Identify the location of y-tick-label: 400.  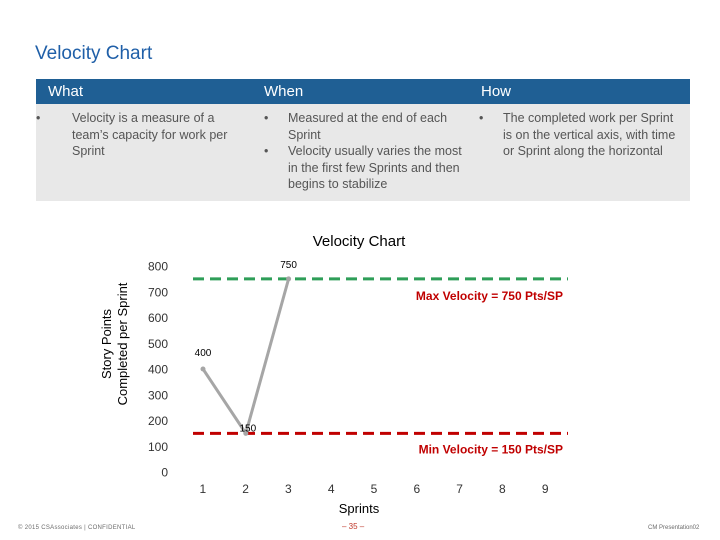
(158, 370).